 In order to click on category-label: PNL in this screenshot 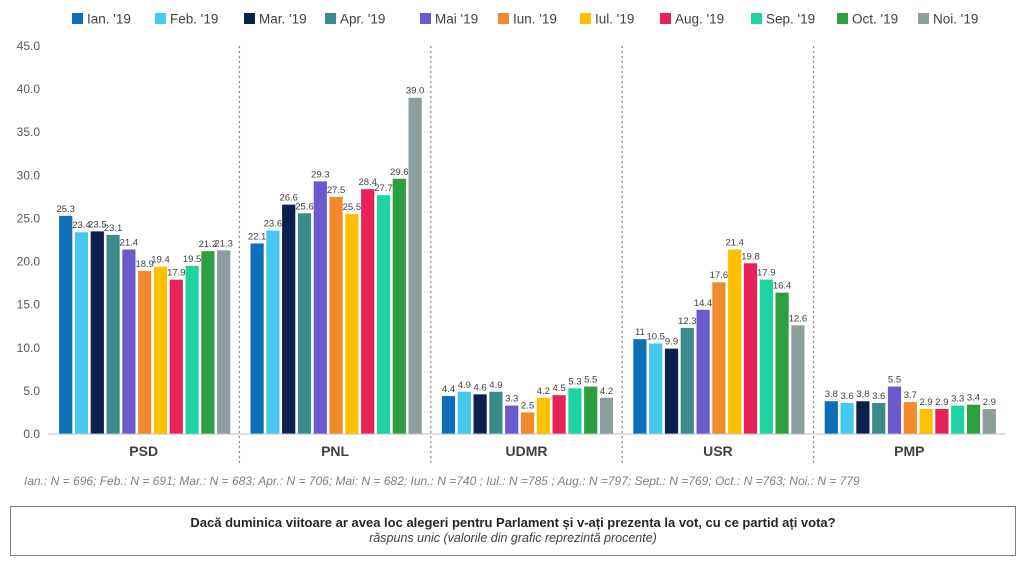, I will do `click(335, 451)`.